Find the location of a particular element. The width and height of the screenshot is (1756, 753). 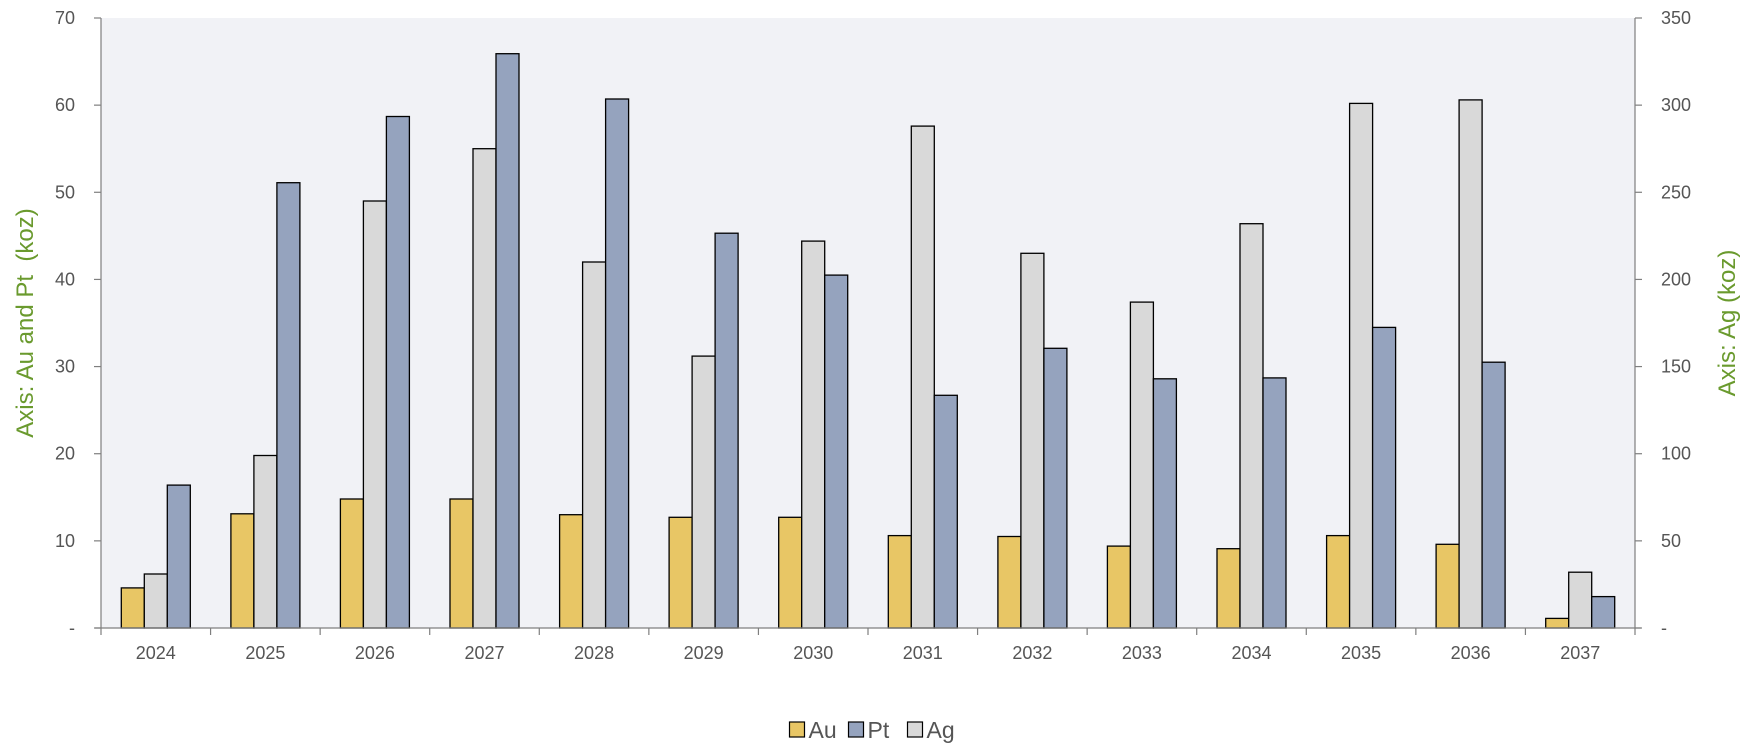

bar-au-2031 is located at coordinates (899, 581).